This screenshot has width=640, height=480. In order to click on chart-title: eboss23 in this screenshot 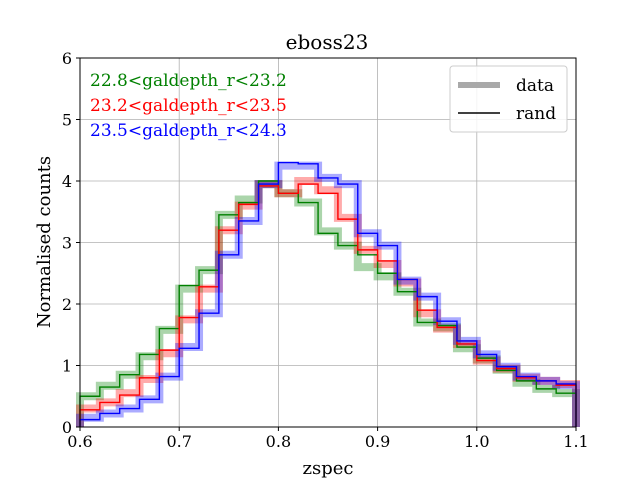, I will do `click(327, 42)`.